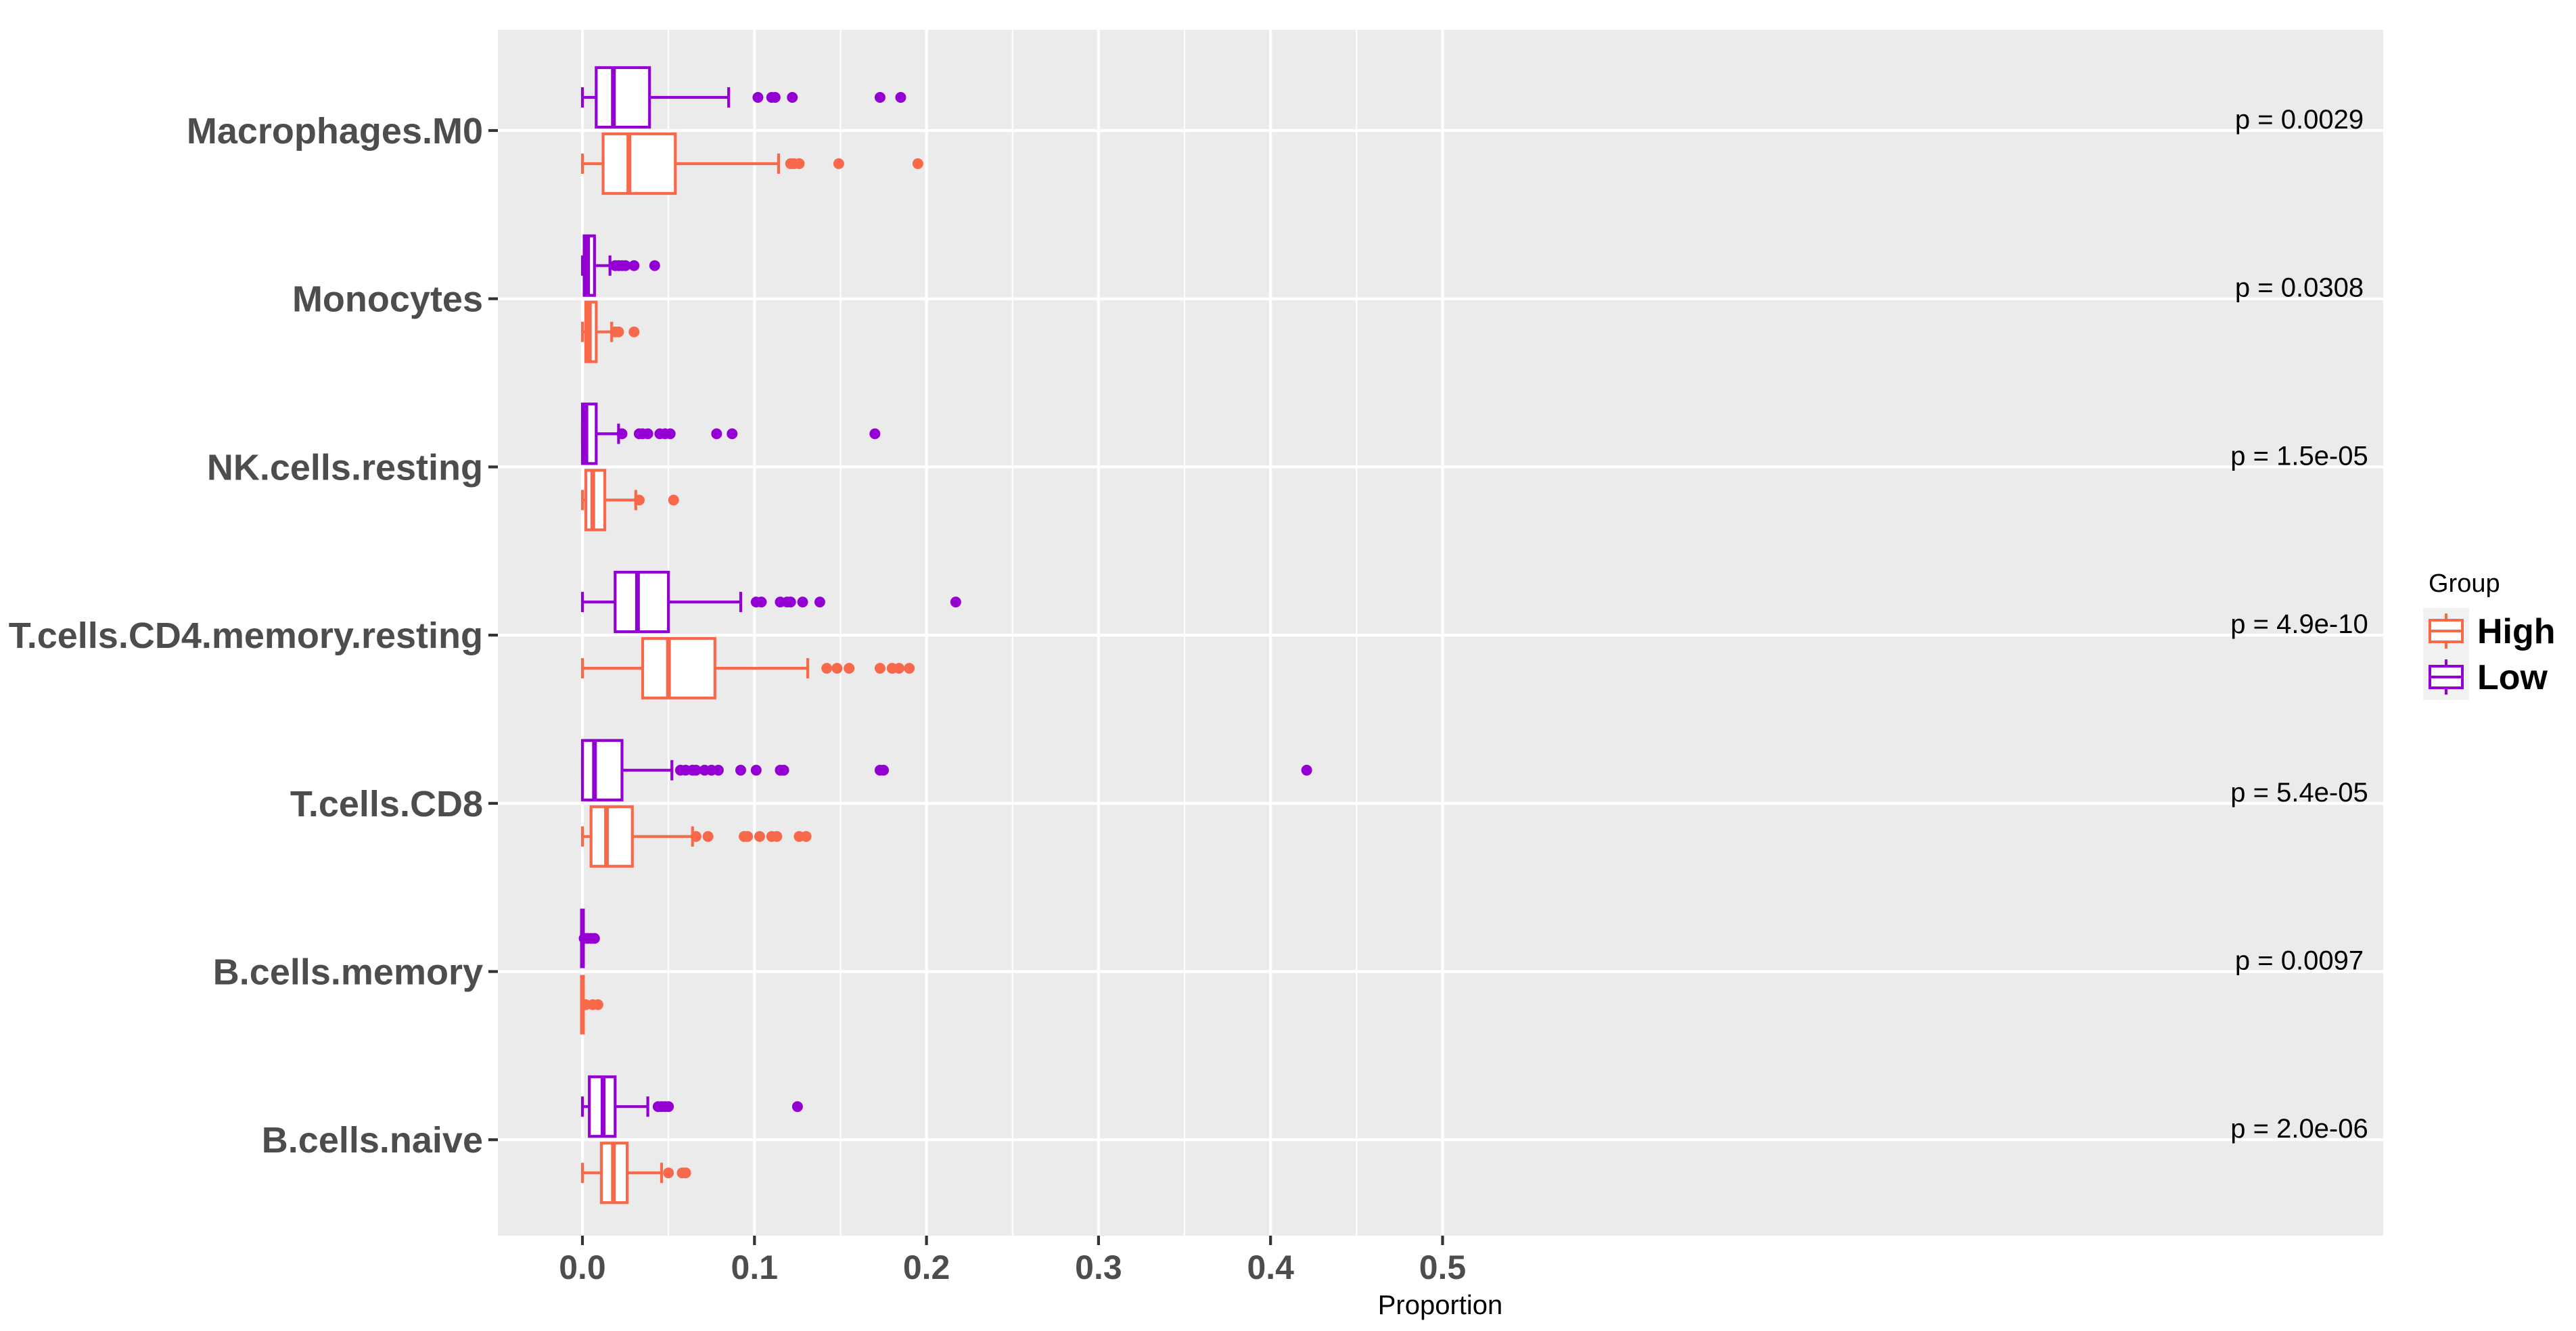  What do you see at coordinates (345, 467) in the screenshot?
I see `y-tick-label: NK.cells.resting` at bounding box center [345, 467].